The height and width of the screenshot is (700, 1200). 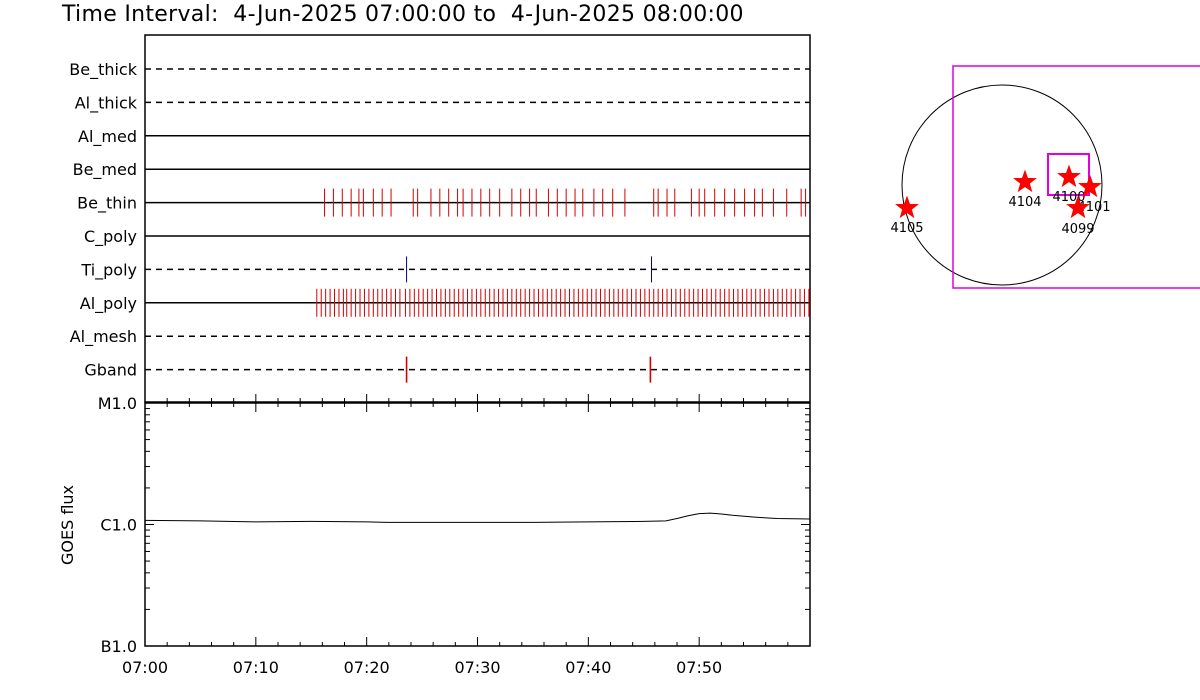 I want to click on title-prefix: Time Interval:, so click(x=140, y=14).